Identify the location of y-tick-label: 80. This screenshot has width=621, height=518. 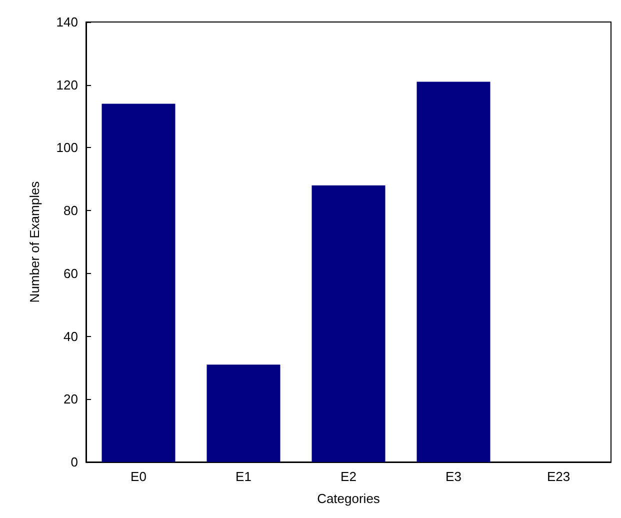
(71, 210).